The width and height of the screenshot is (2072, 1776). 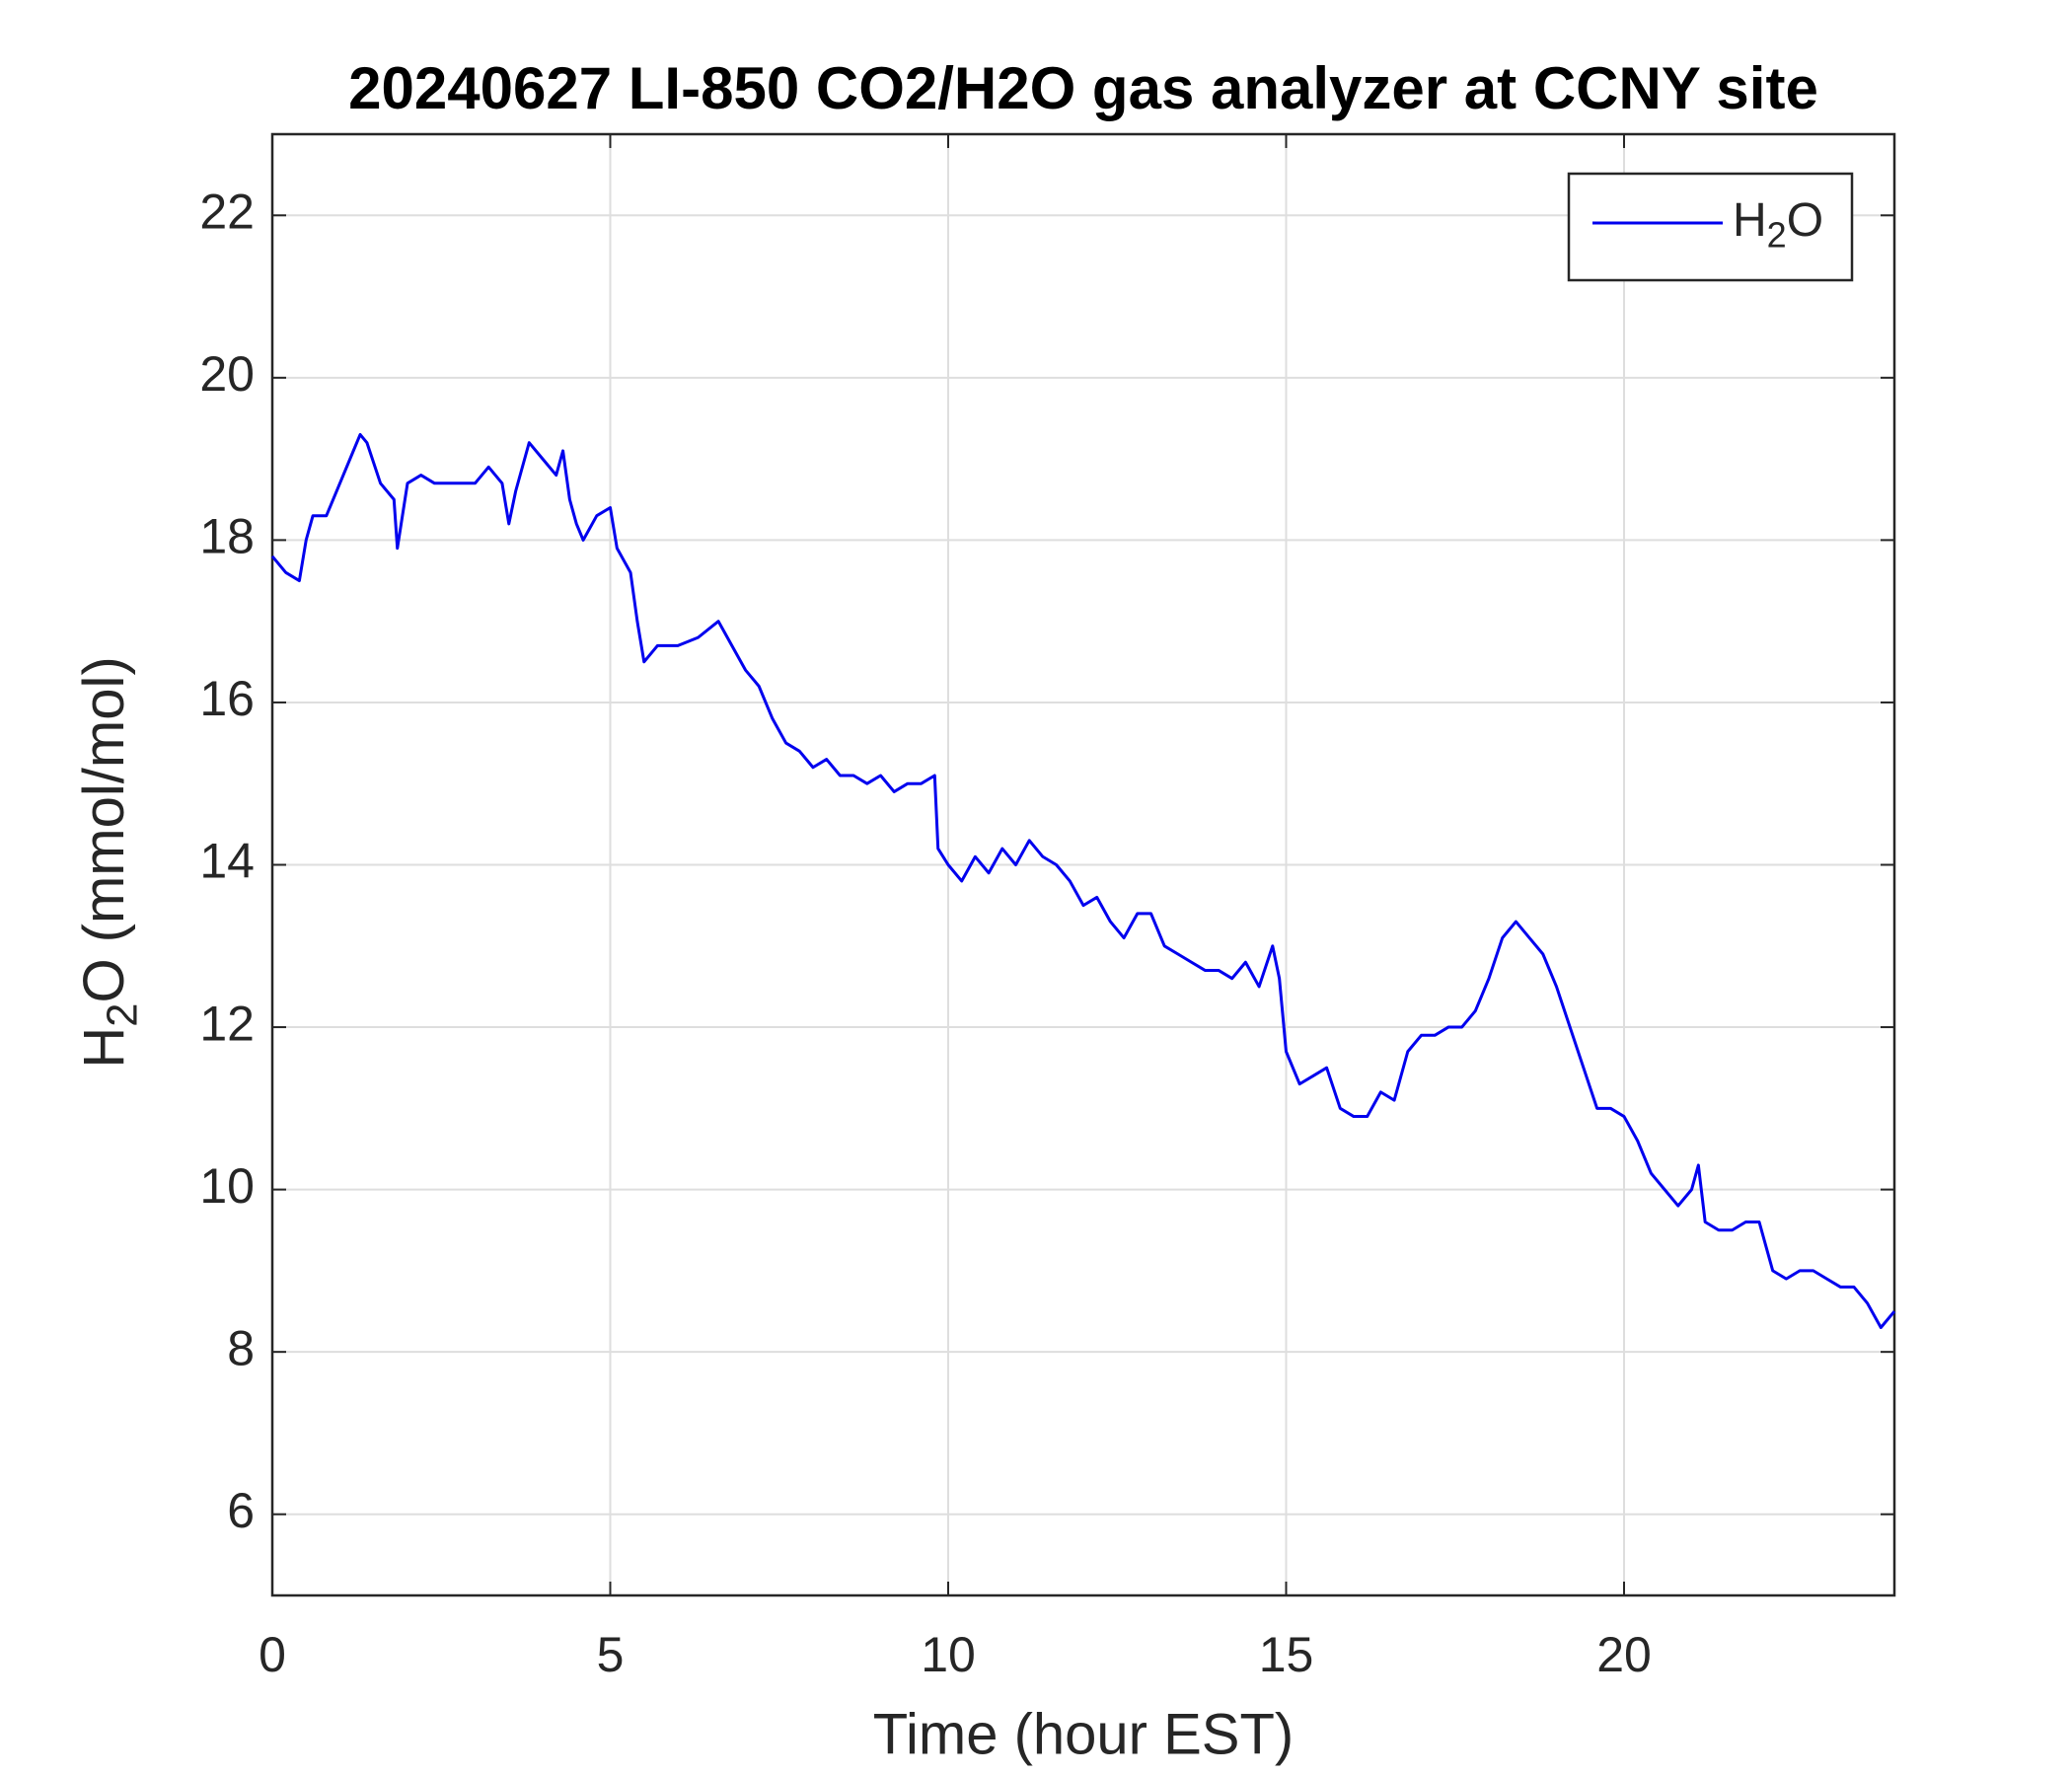 I want to click on x-tick-label: 10, so click(x=949, y=1655).